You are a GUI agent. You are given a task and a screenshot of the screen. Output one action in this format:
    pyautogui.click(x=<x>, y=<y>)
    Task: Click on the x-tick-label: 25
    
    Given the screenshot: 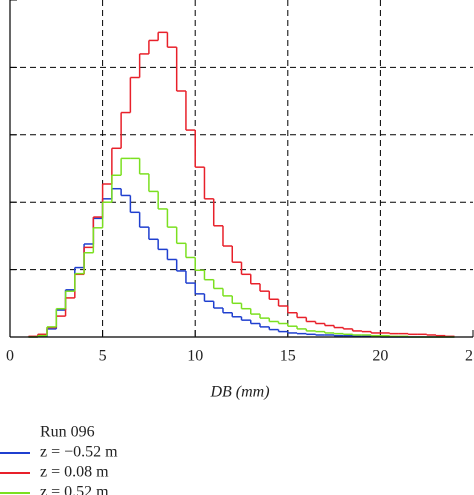 What is the action you would take?
    pyautogui.click(x=469, y=356)
    